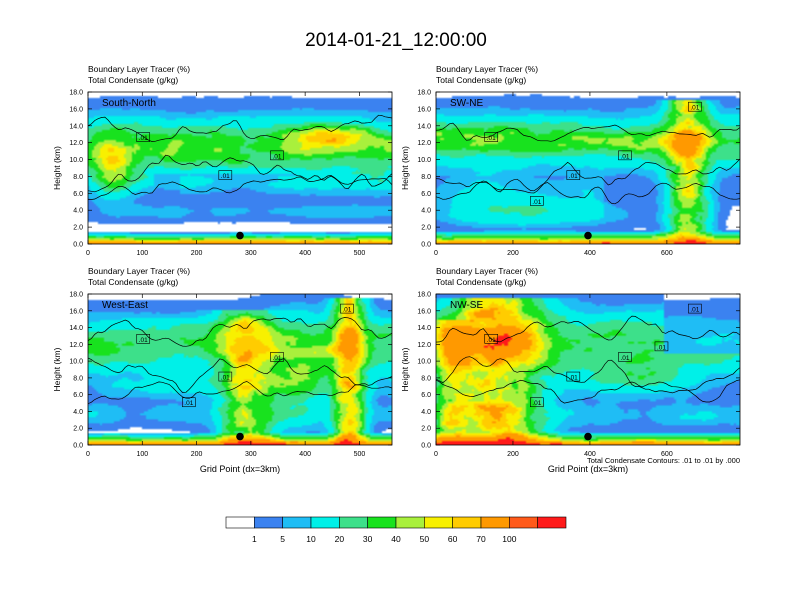 The width and height of the screenshot is (792, 612). Describe the element at coordinates (453, 539) in the screenshot. I see `colorbar-label: 60` at that location.